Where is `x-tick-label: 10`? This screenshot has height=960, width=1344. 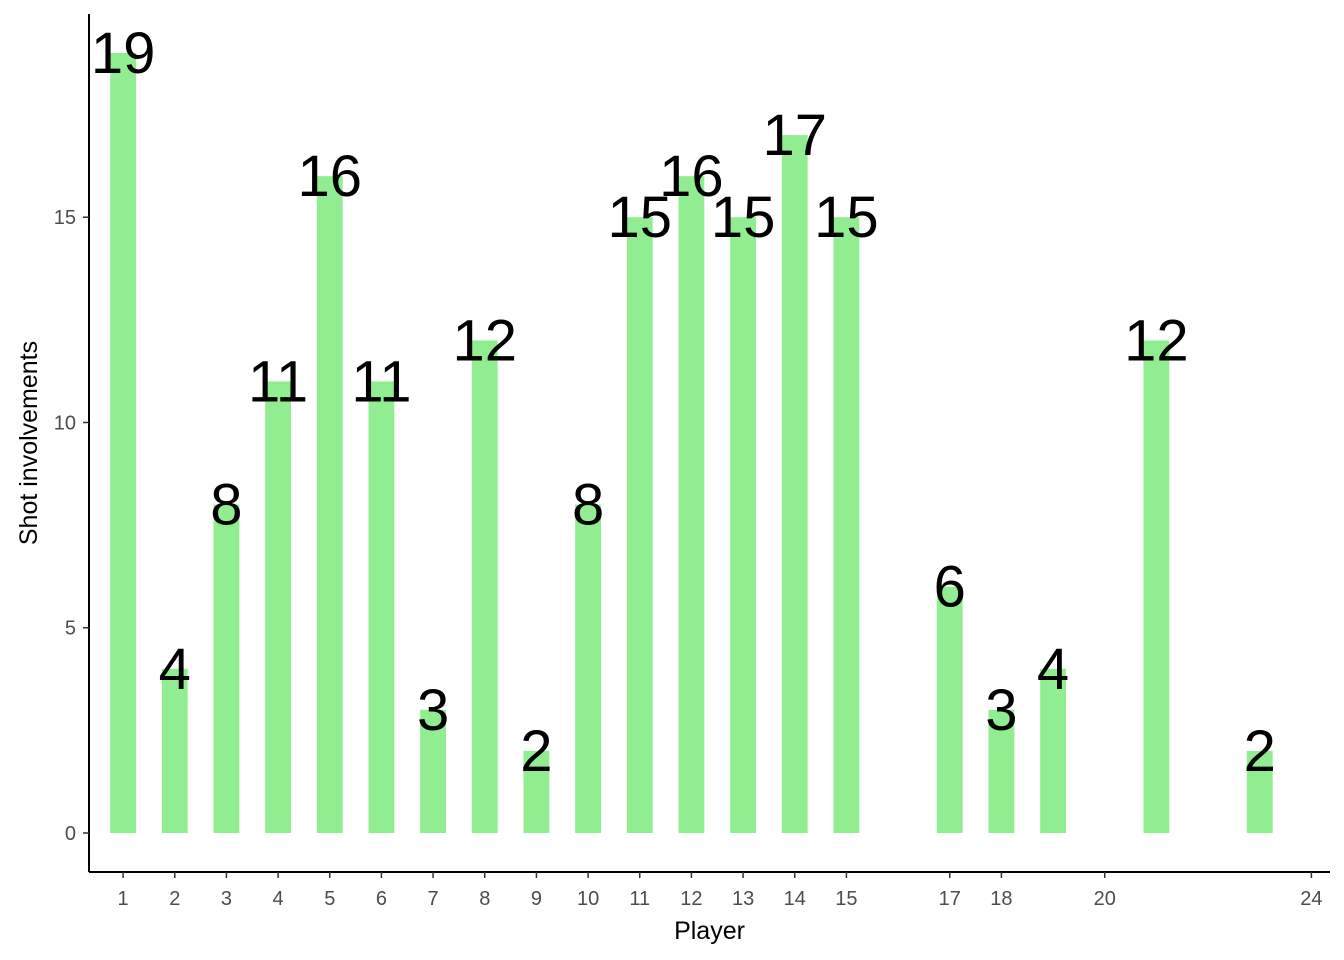
x-tick-label: 10 is located at coordinates (588, 899).